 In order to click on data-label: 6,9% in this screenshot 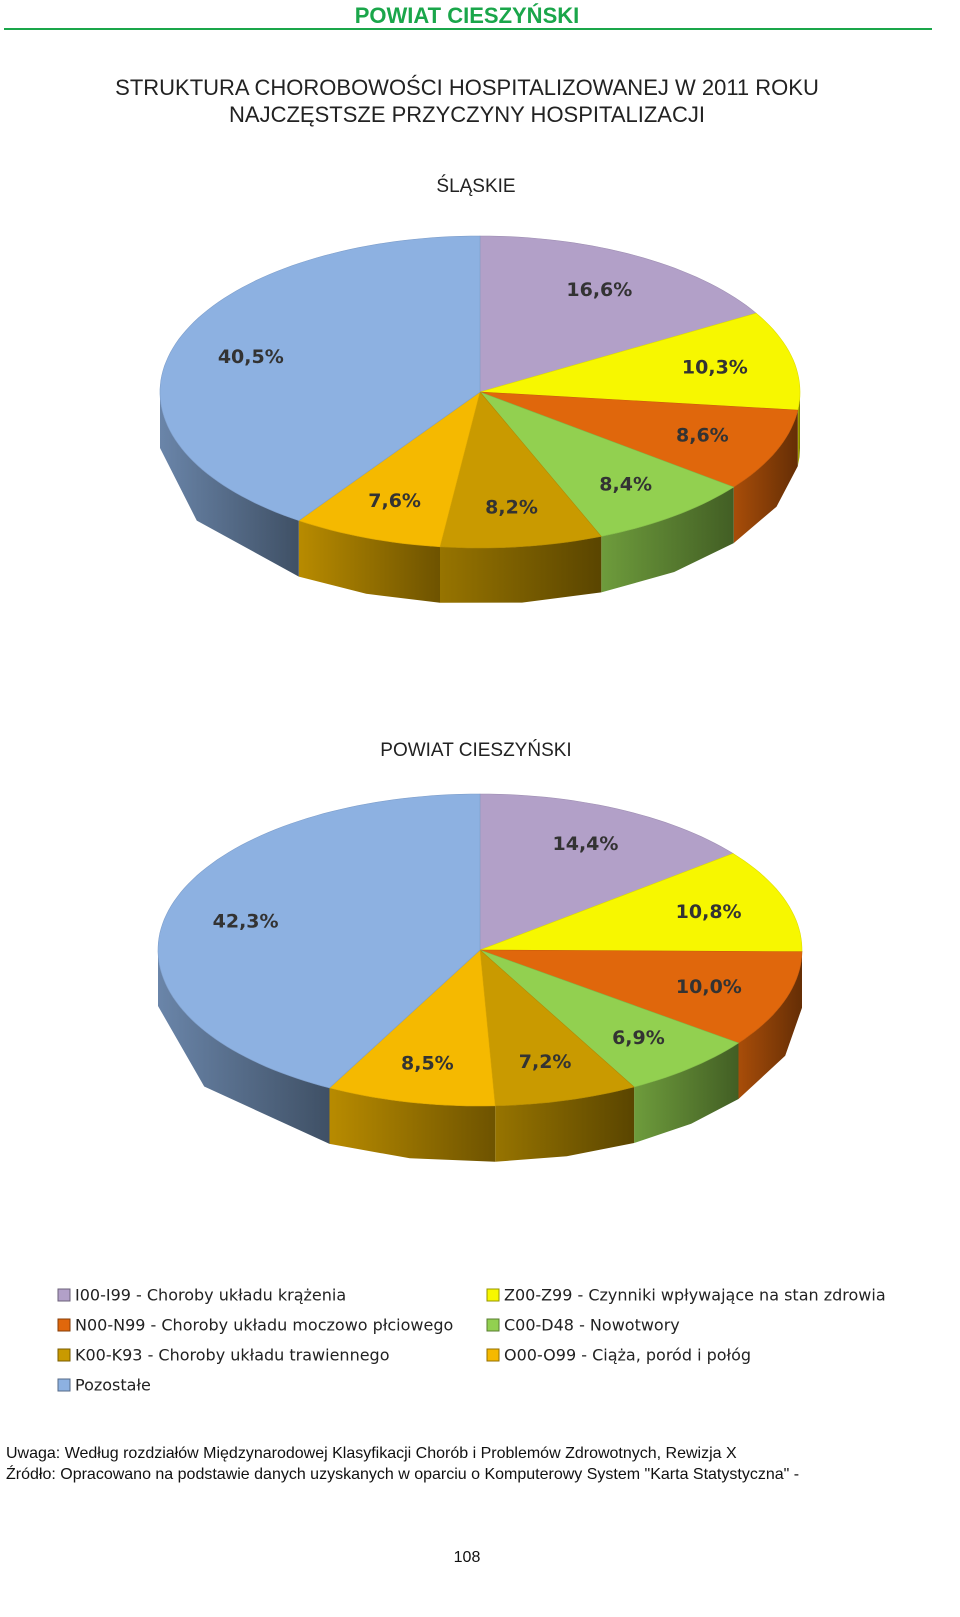, I will do `click(638, 1038)`.